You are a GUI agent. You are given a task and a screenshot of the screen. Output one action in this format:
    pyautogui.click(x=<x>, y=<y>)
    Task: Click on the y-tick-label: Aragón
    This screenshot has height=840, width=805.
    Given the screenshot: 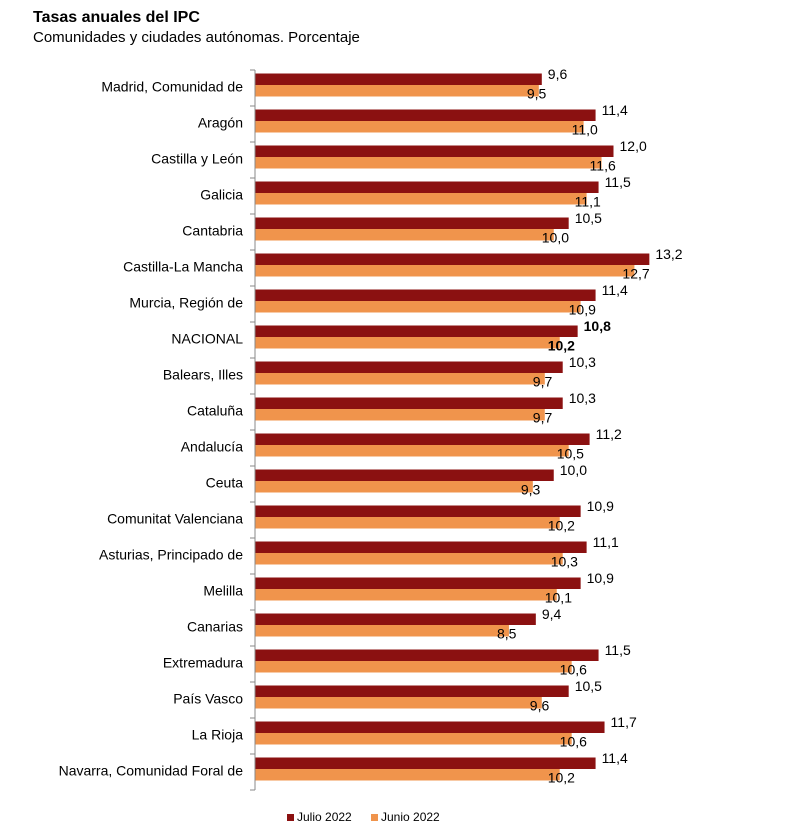 What is the action you would take?
    pyautogui.click(x=220, y=123)
    